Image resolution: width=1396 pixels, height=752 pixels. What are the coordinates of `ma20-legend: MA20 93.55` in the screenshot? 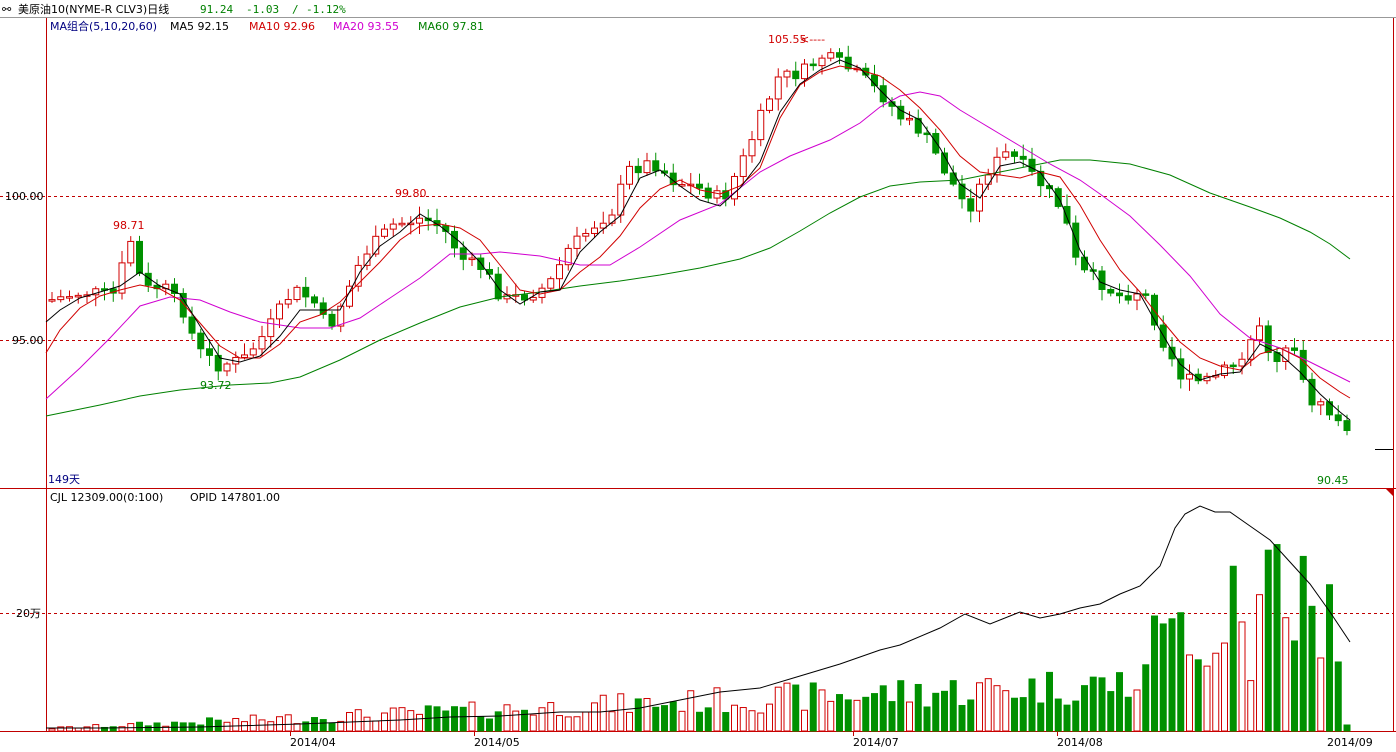 It's located at (366, 26).